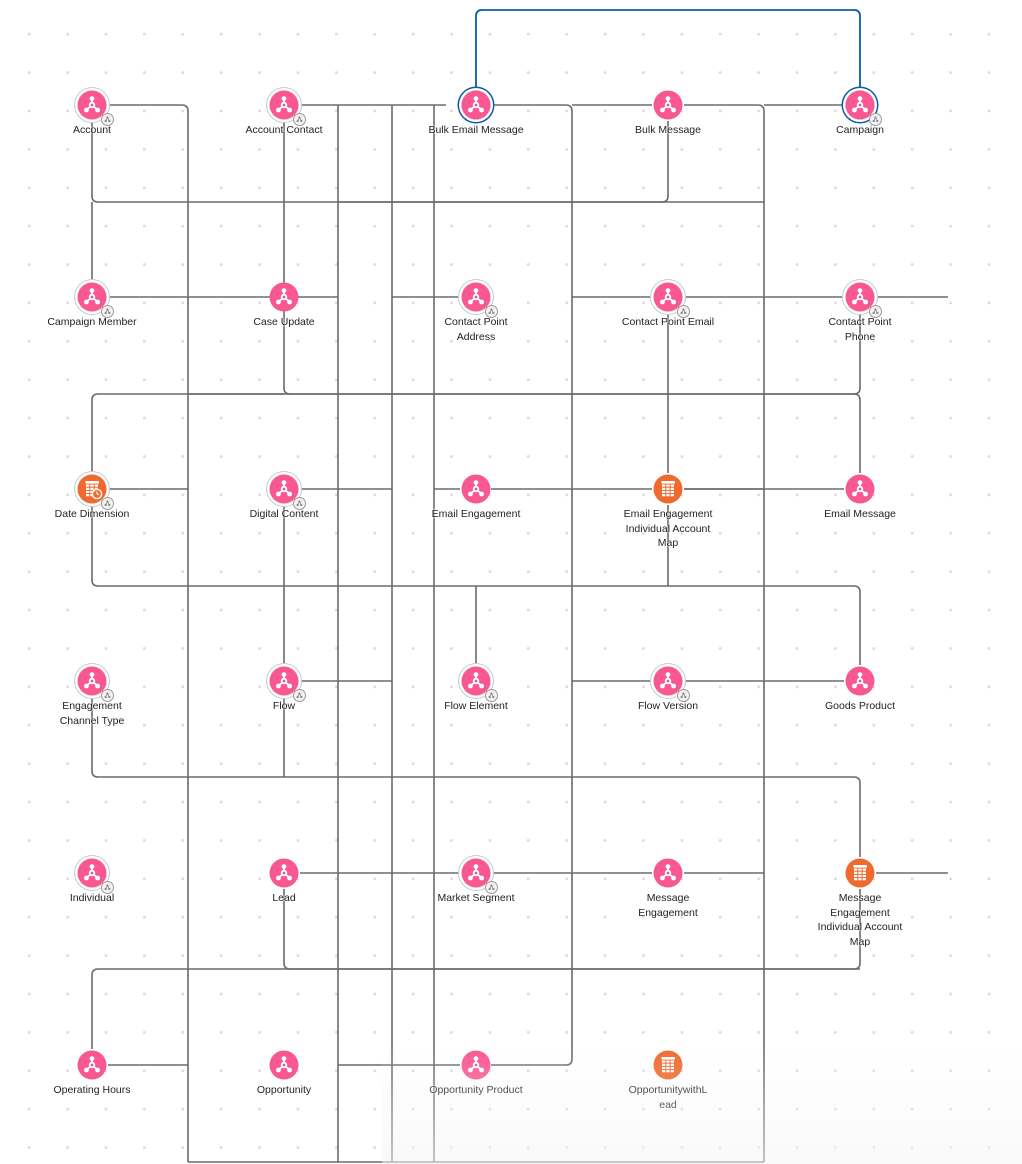 The width and height of the screenshot is (1022, 1164). I want to click on entity-label: Flow Element, so click(476, 706).